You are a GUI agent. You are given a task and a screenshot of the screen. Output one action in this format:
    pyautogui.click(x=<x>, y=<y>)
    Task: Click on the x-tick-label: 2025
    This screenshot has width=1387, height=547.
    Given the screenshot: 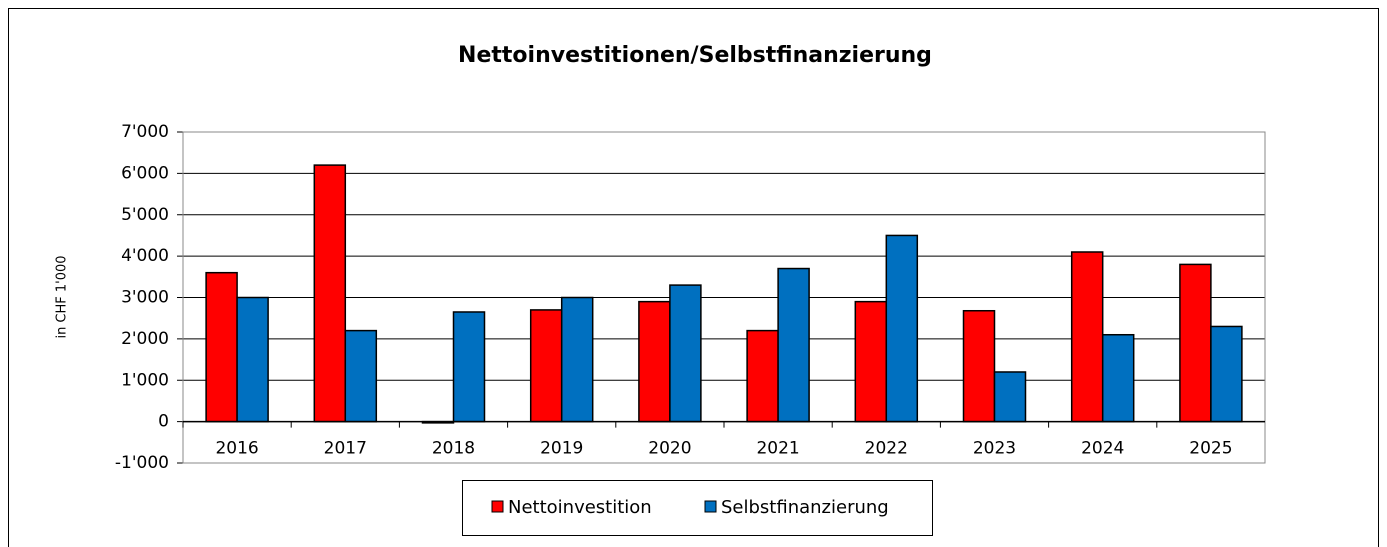 What is the action you would take?
    pyautogui.click(x=1210, y=449)
    